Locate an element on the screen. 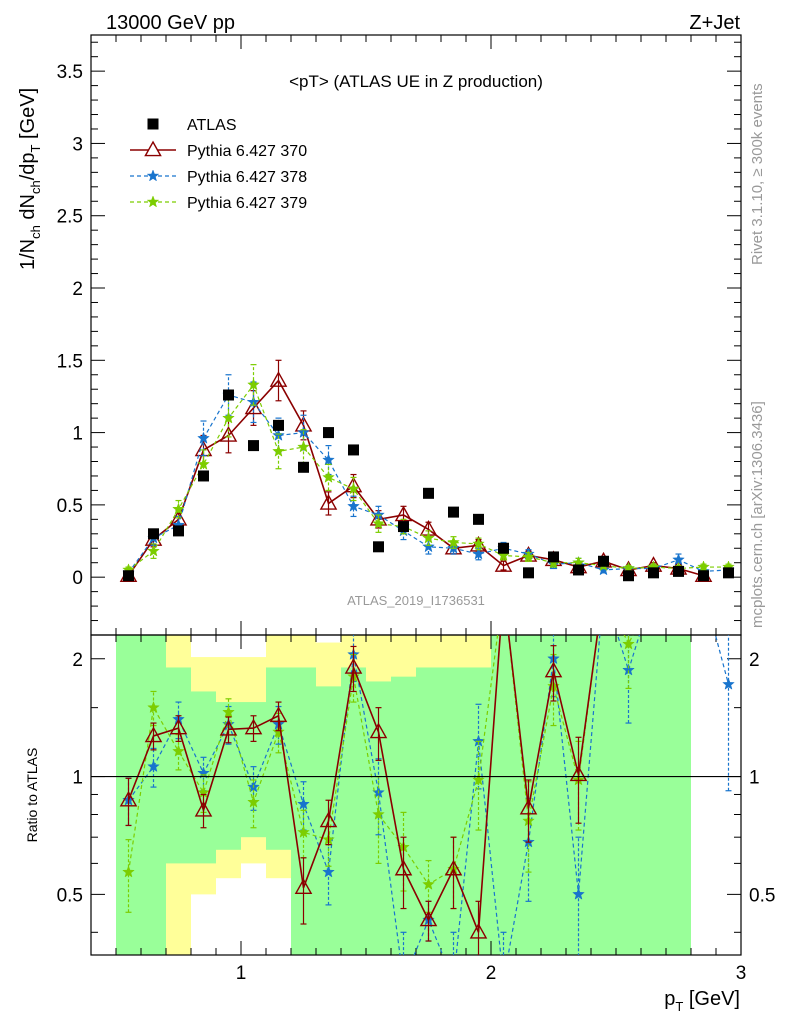  ylabel-part-0: 1/N is located at coordinates (28, 254).